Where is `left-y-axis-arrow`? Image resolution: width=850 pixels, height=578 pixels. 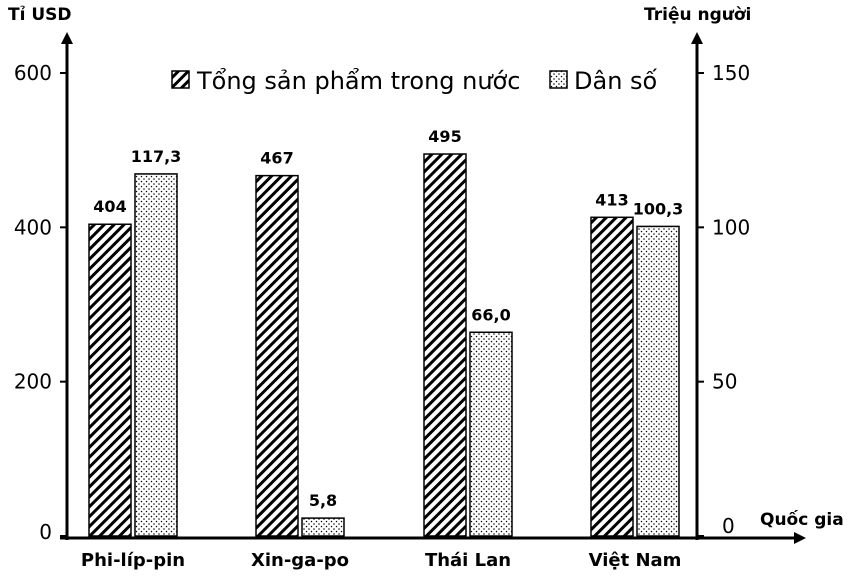
left-y-axis-arrow is located at coordinates (67, 38).